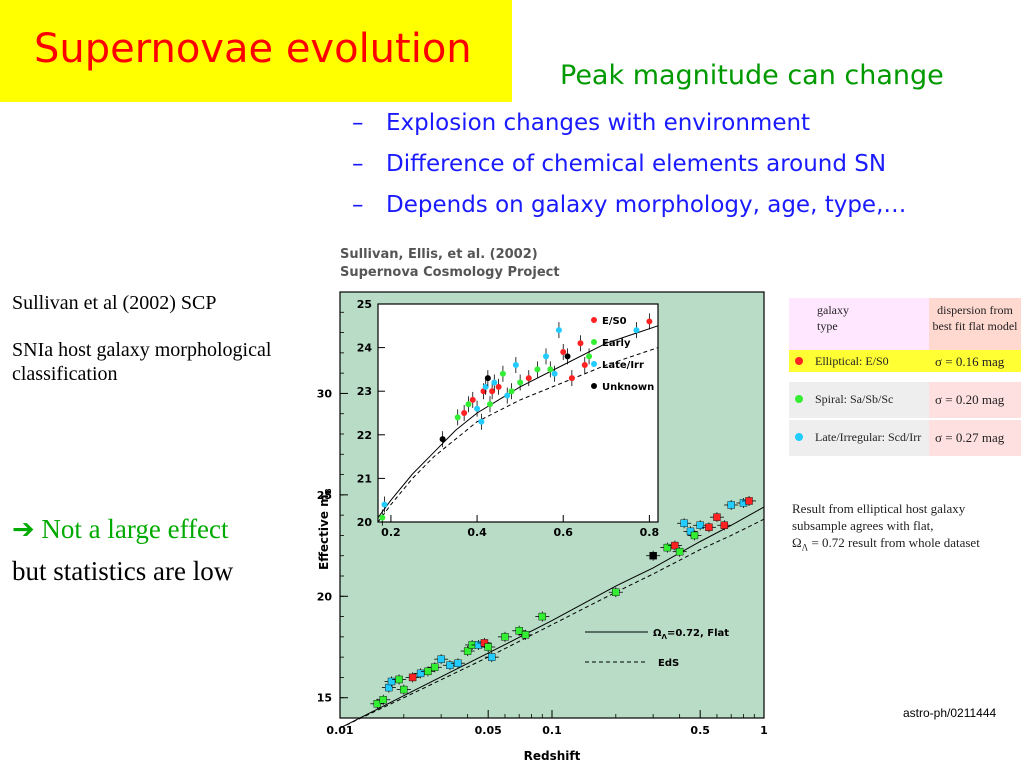  I want to click on inset-eds-model-line, so click(518, 435).